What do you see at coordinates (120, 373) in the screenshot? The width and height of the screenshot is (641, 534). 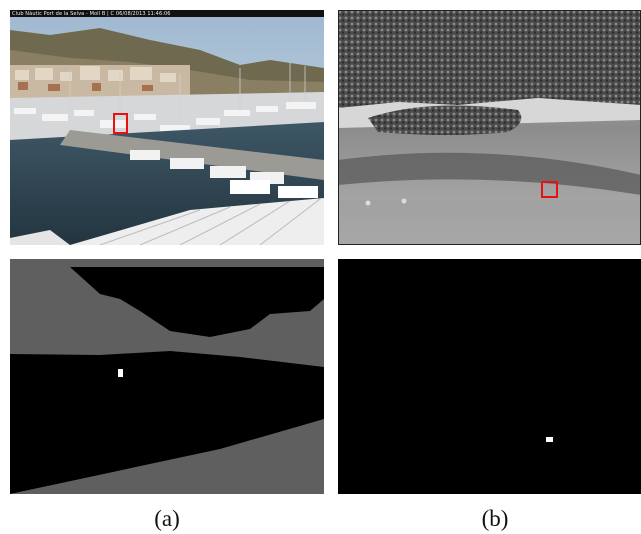 I see `detected-object-a` at bounding box center [120, 373].